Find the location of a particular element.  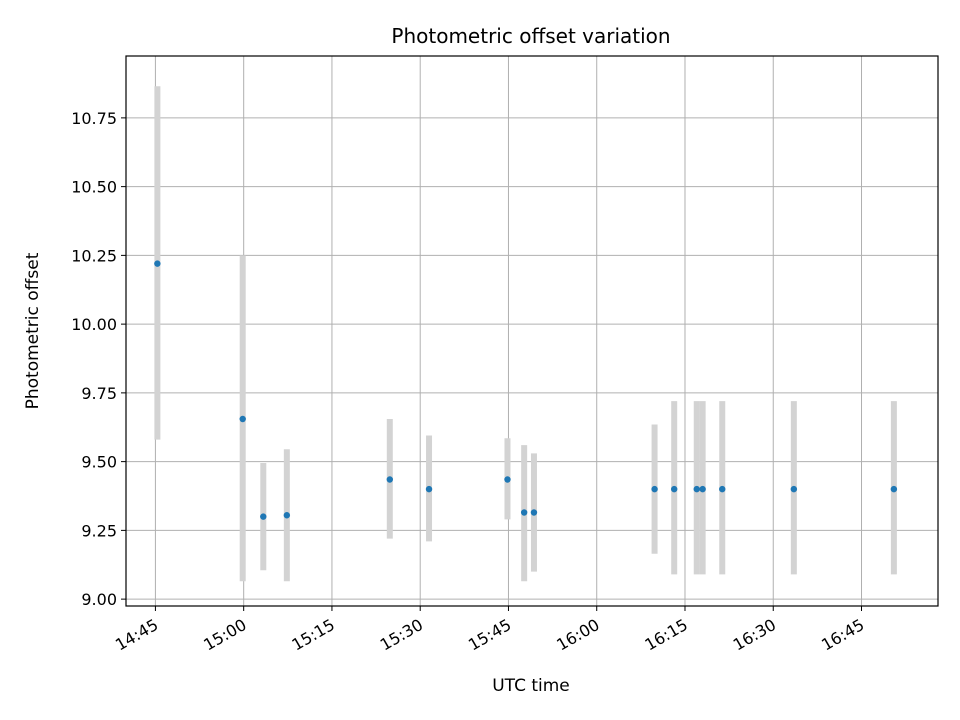

y-tick-label: 10.00 is located at coordinates (94, 324).